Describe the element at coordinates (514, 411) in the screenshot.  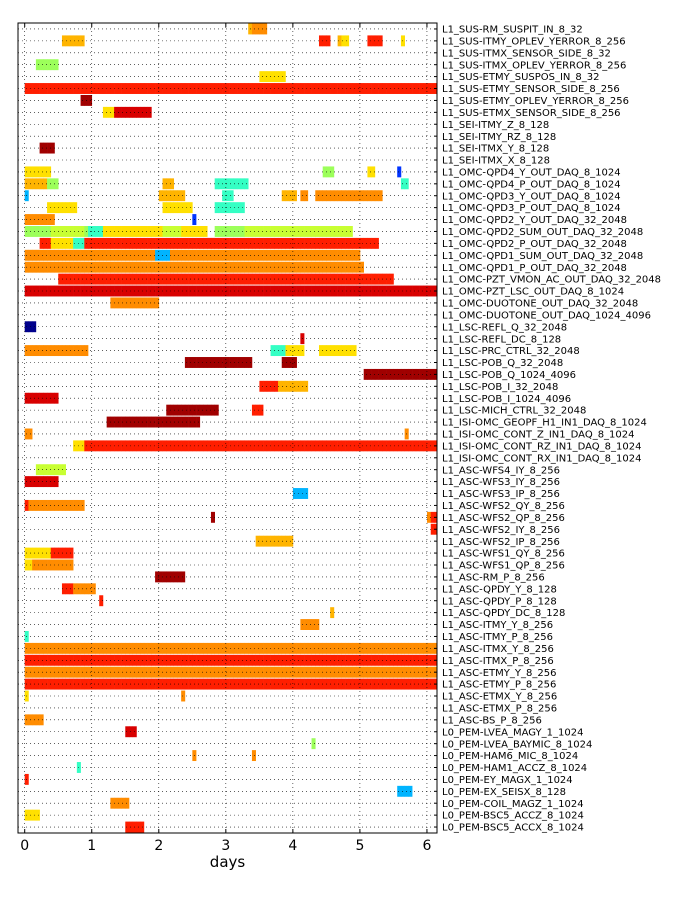
I see `channel-label: L1_LSC-MICH_CTRL_32_2048` at that location.